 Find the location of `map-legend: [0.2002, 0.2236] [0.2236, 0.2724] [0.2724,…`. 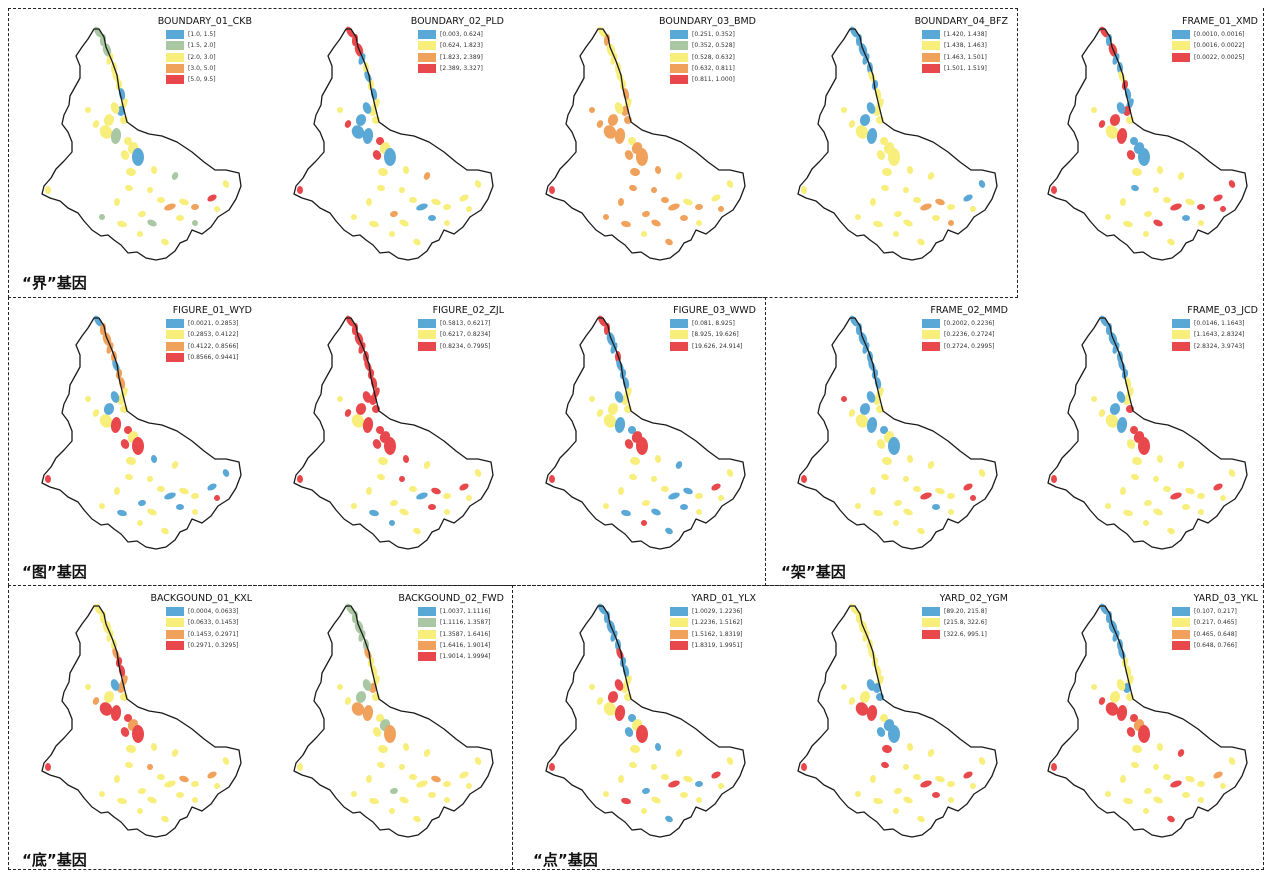

map-legend: [0.2002, 0.2236] [0.2236, 0.2724] [0.2724,… is located at coordinates (965, 335).